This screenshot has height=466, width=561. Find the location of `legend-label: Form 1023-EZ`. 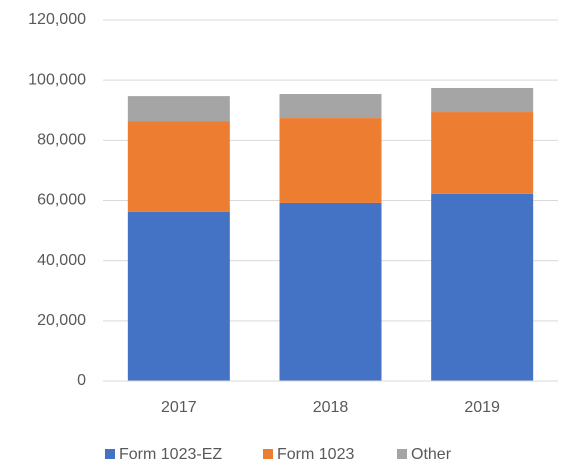

legend-label: Form 1023-EZ is located at coordinates (170, 454).